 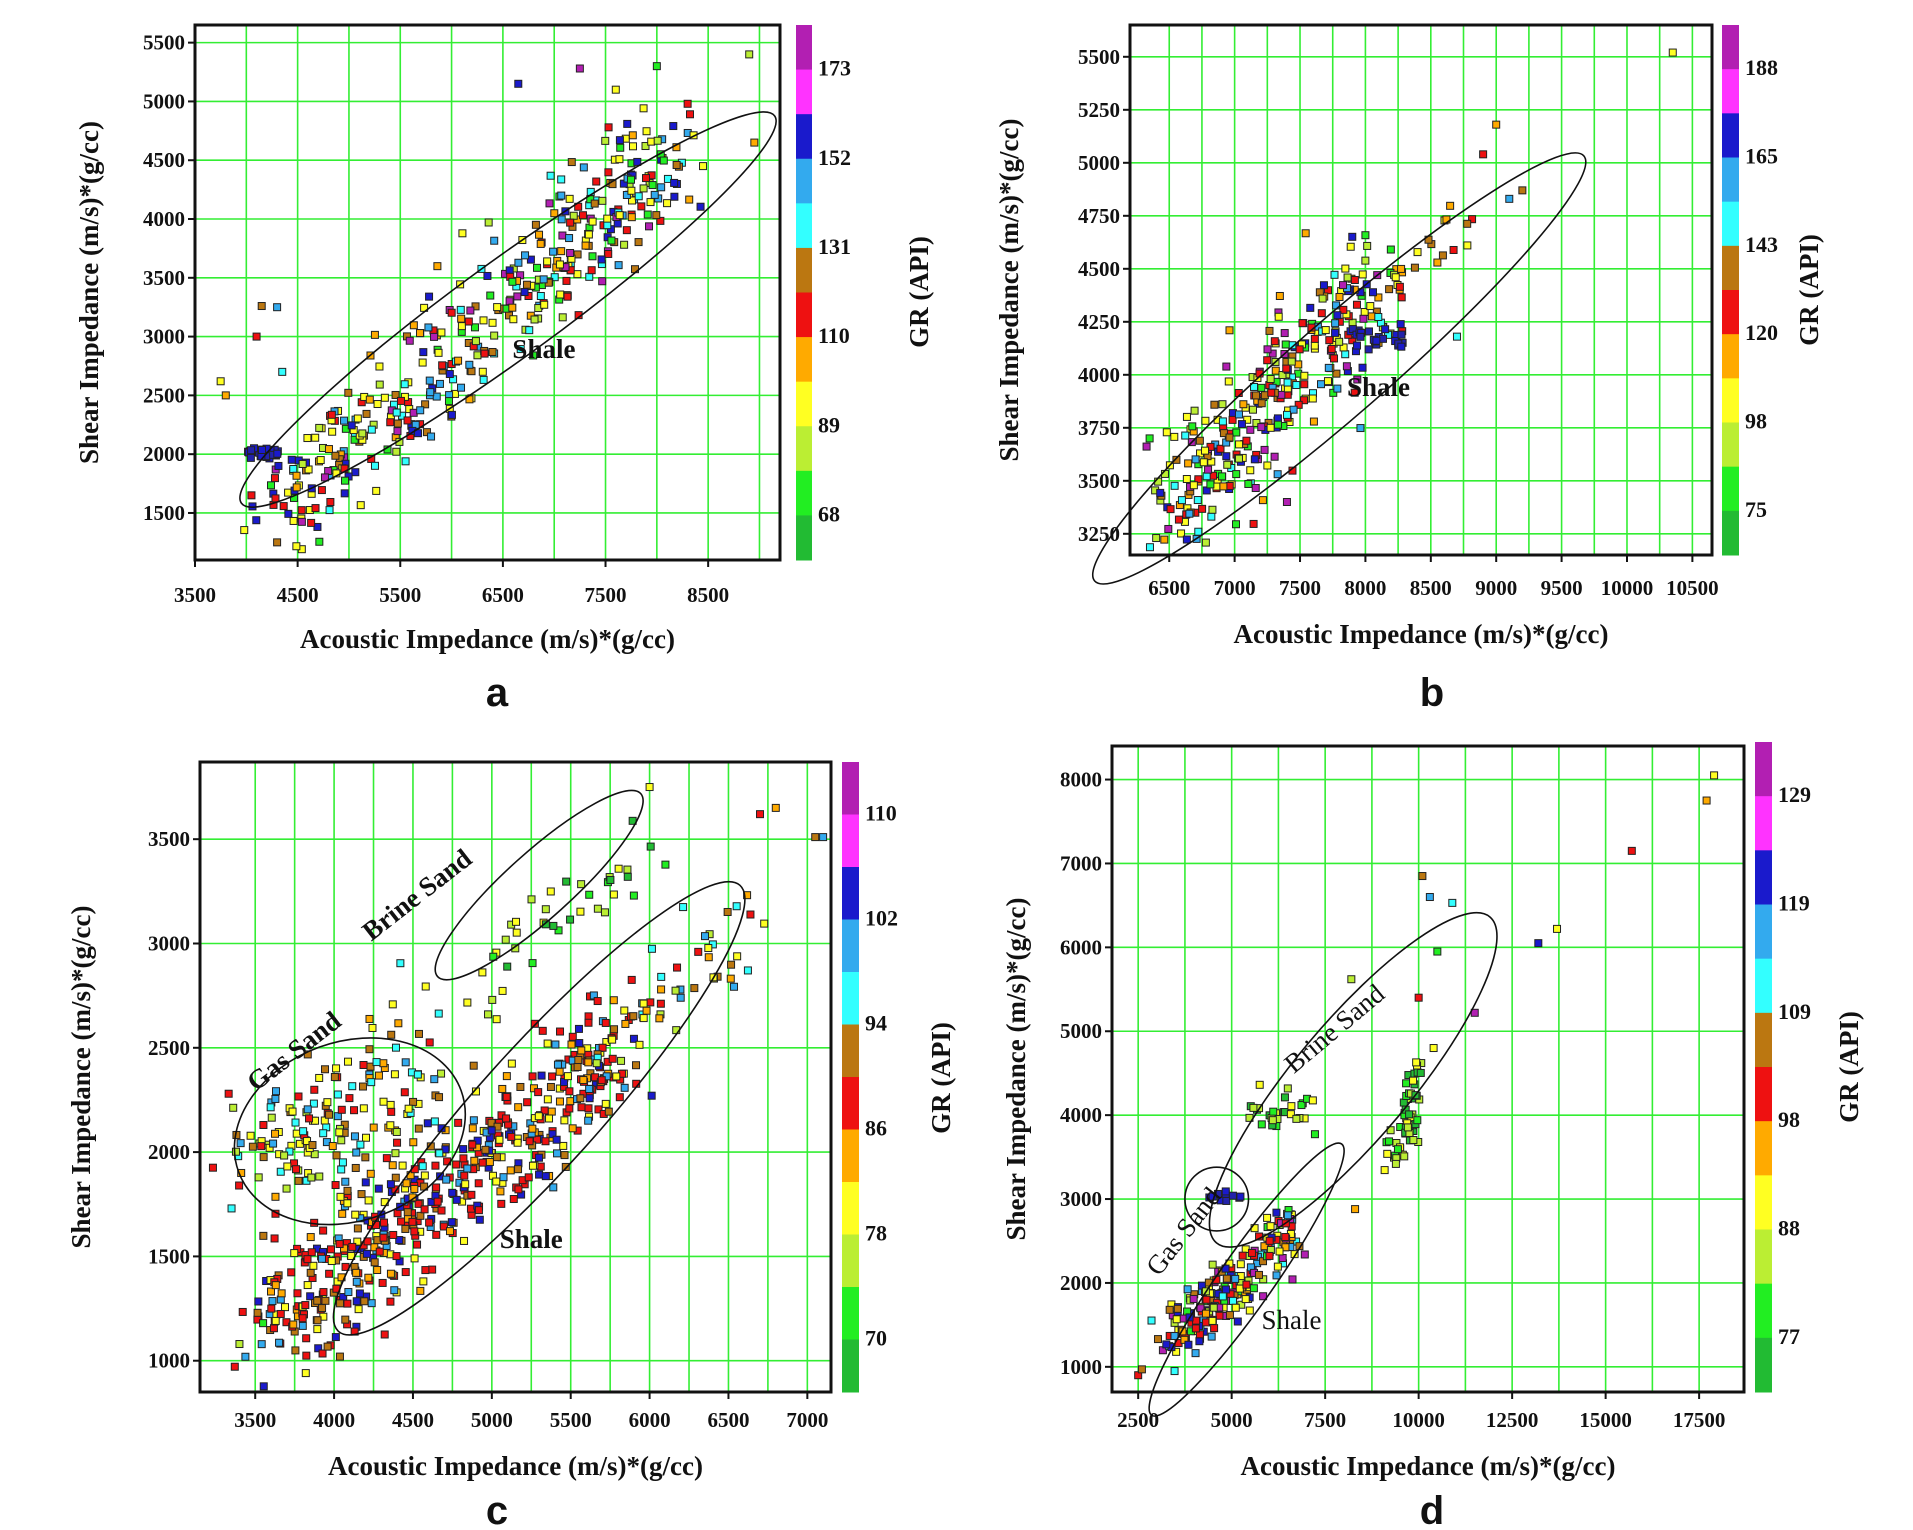 I want to click on colorbar-tick-label: 110, so click(x=881, y=813).